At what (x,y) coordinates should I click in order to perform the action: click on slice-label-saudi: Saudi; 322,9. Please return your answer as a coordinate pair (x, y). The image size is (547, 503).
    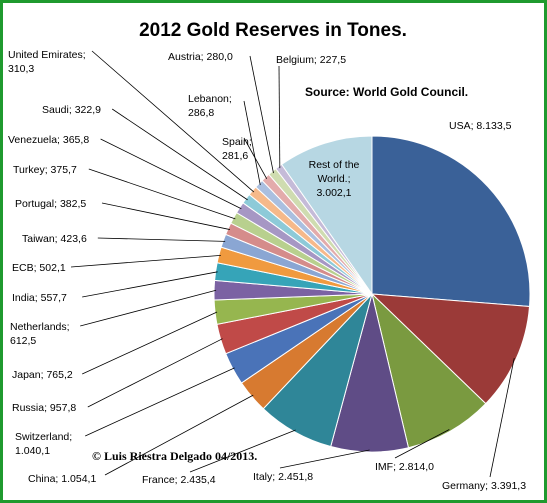
    Looking at the image, I should click on (71, 110).